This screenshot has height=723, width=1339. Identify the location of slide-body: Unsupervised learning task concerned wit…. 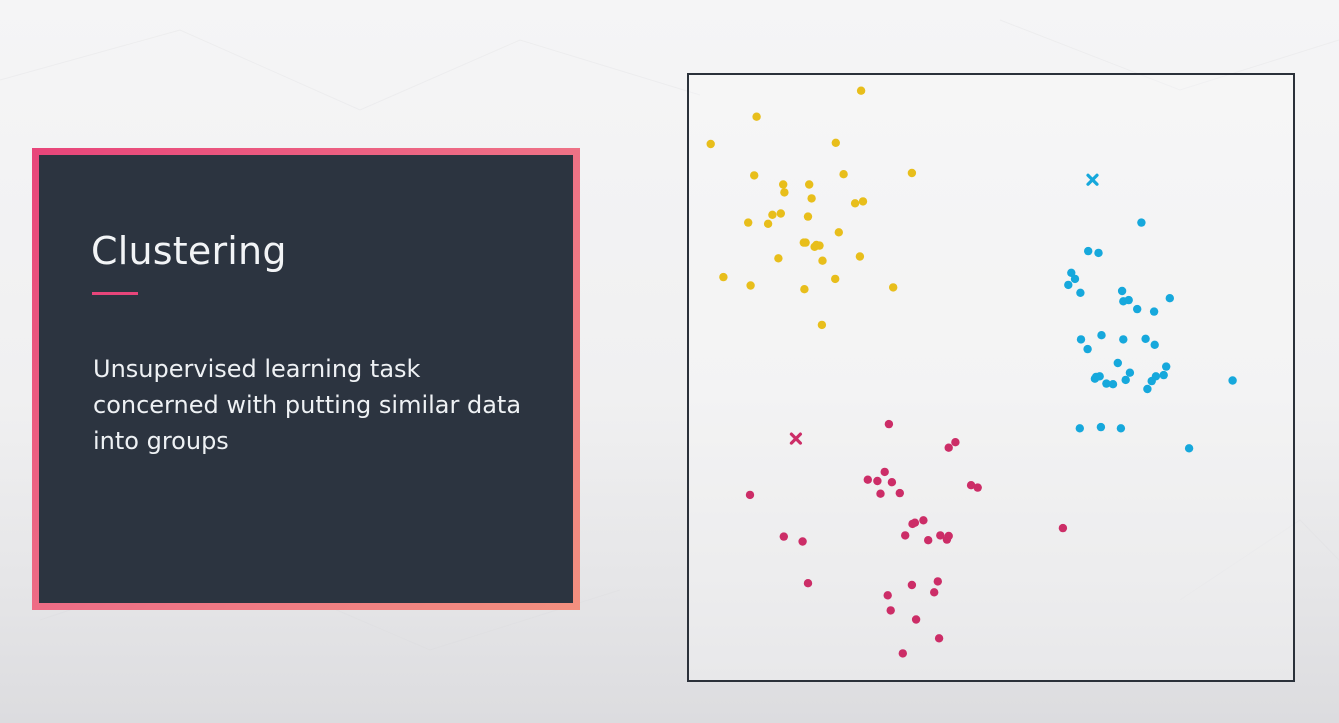
(307, 405).